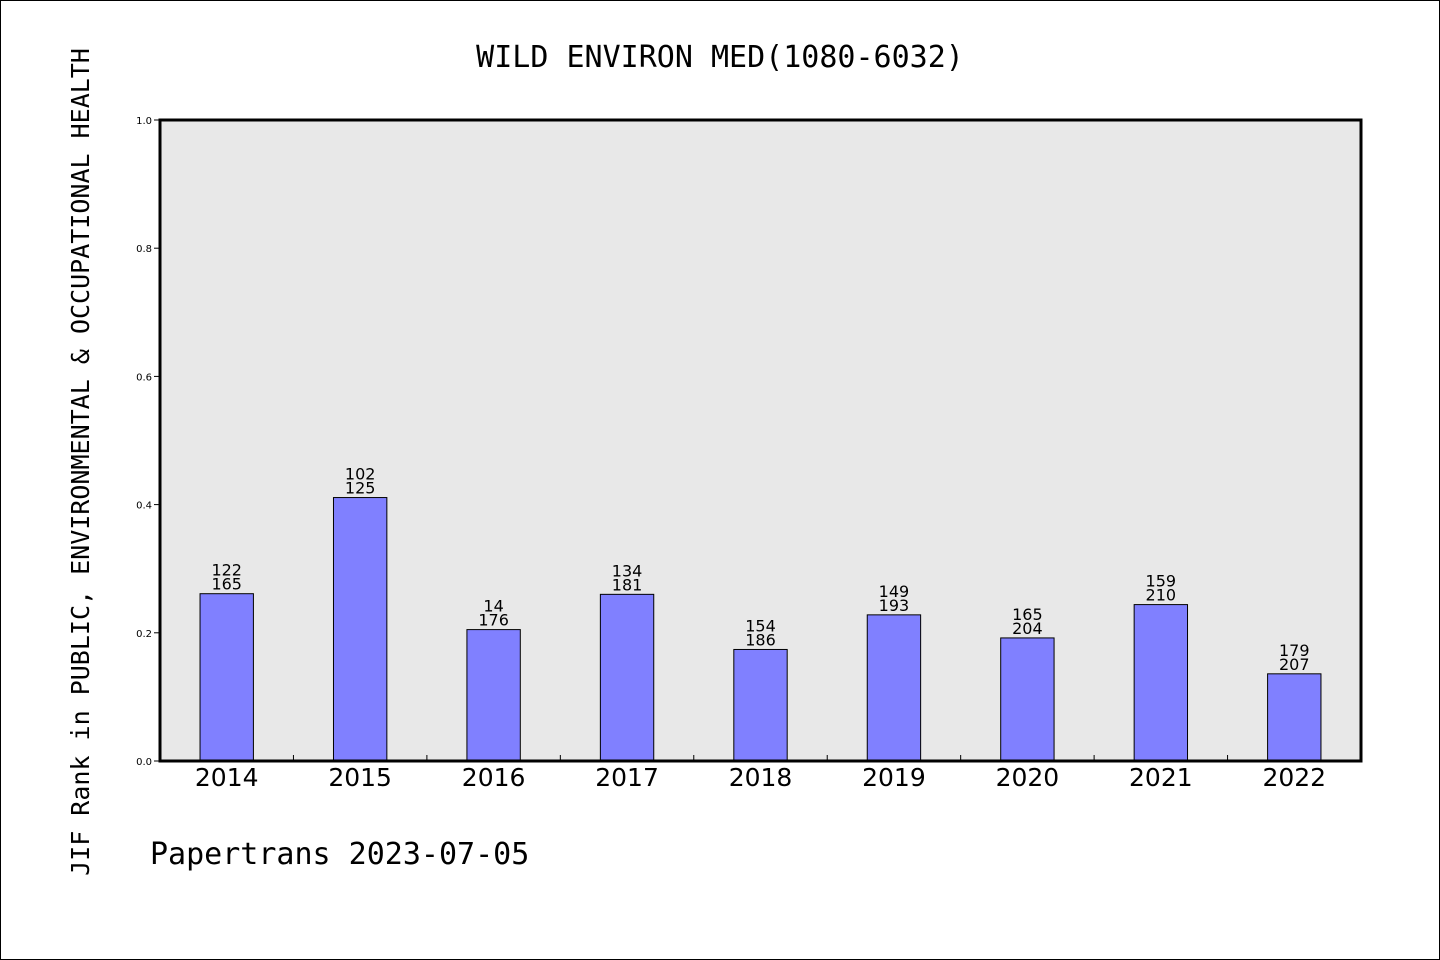  Describe the element at coordinates (227, 777) in the screenshot. I see `x-tick-label: 2014` at that location.